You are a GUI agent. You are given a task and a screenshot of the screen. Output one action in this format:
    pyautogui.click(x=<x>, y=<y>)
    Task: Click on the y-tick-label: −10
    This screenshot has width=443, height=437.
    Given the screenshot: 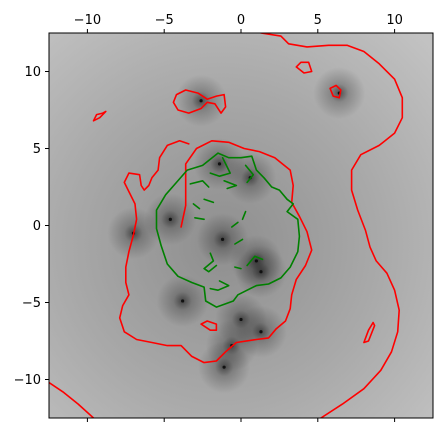 What is the action you would take?
    pyautogui.click(x=27, y=380)
    